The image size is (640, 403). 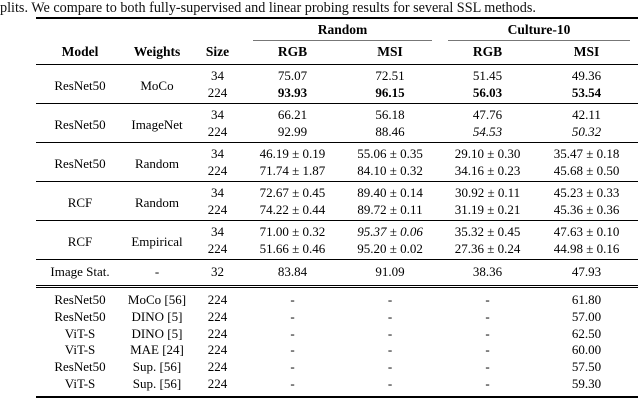 I want to click on value-cell: 60.00, so click(x=586, y=350).